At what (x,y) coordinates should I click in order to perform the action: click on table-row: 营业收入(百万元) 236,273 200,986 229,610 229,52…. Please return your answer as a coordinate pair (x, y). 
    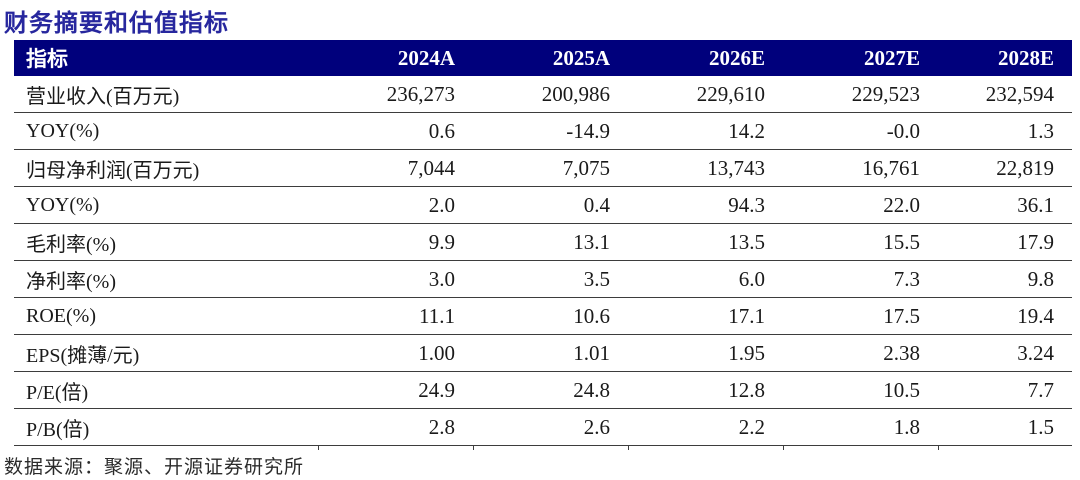
    Looking at the image, I should click on (543, 96).